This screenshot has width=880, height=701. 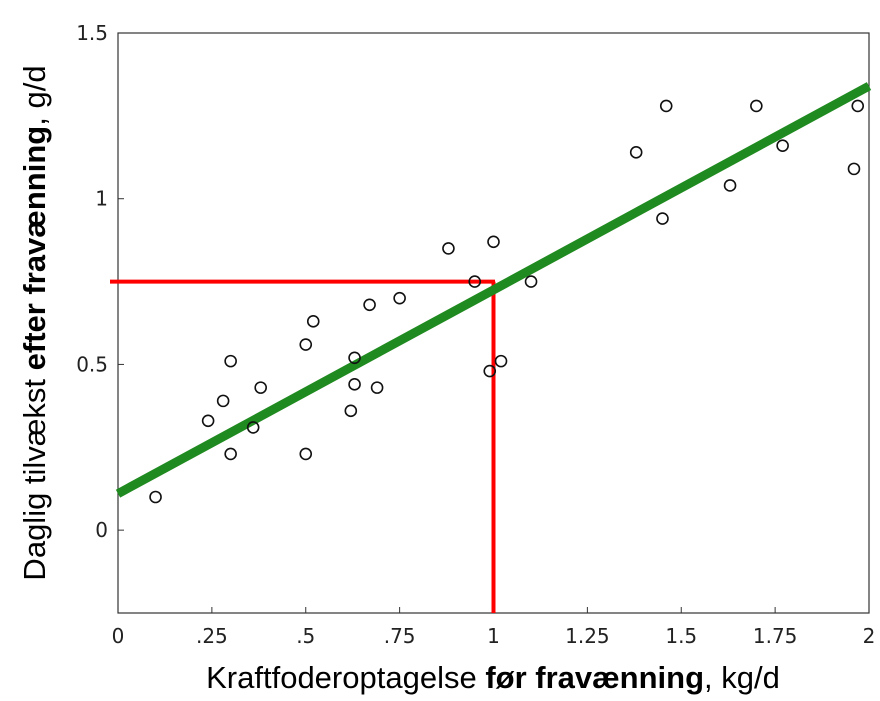 What do you see at coordinates (400, 636) in the screenshot?
I see `x-tick-label: .75` at bounding box center [400, 636].